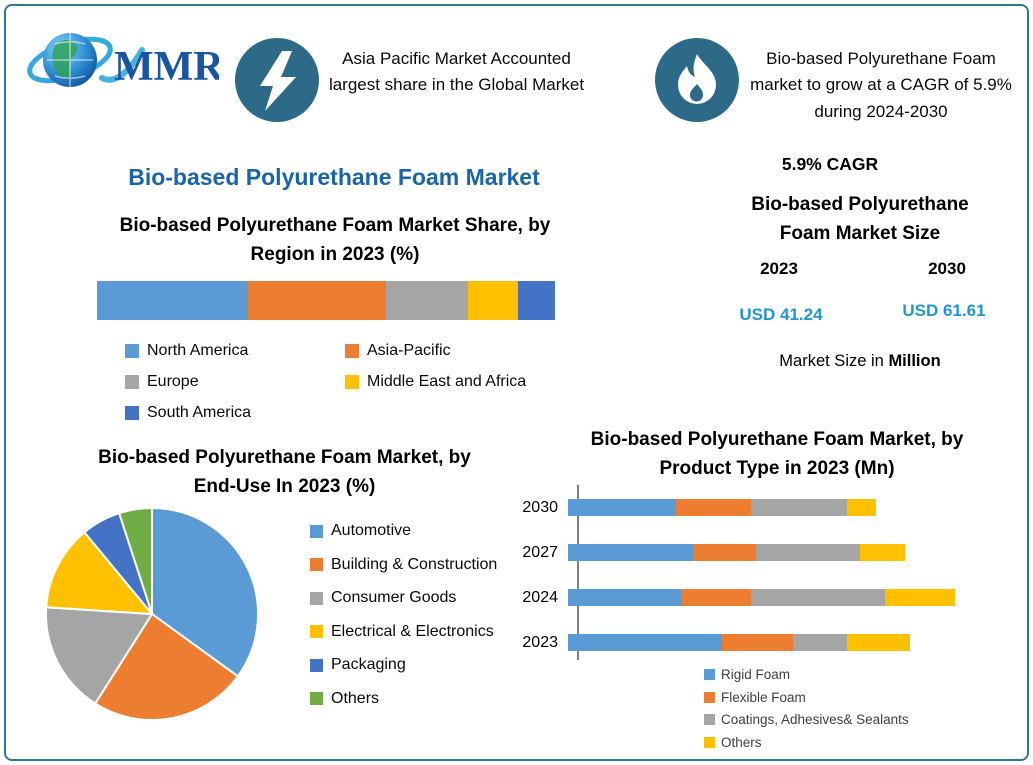 The width and height of the screenshot is (1033, 765). What do you see at coordinates (806, 674) in the screenshot?
I see `legend-item-rigid-foam: Rigid Foam` at bounding box center [806, 674].